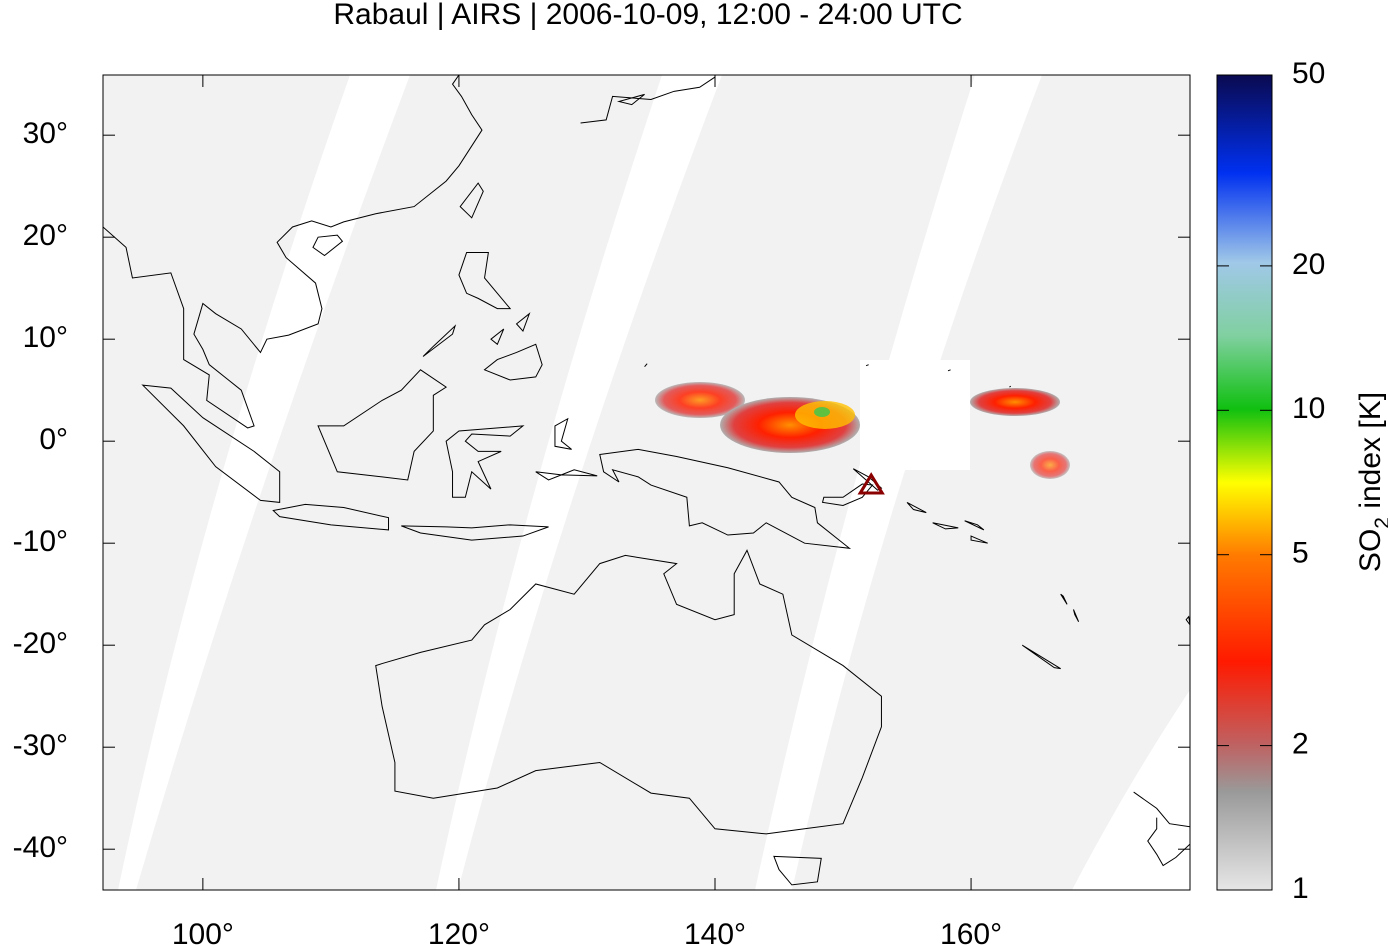 Image resolution: width=1388 pixels, height=950 pixels. I want to click on y-tick-label: 20°, so click(45, 235).